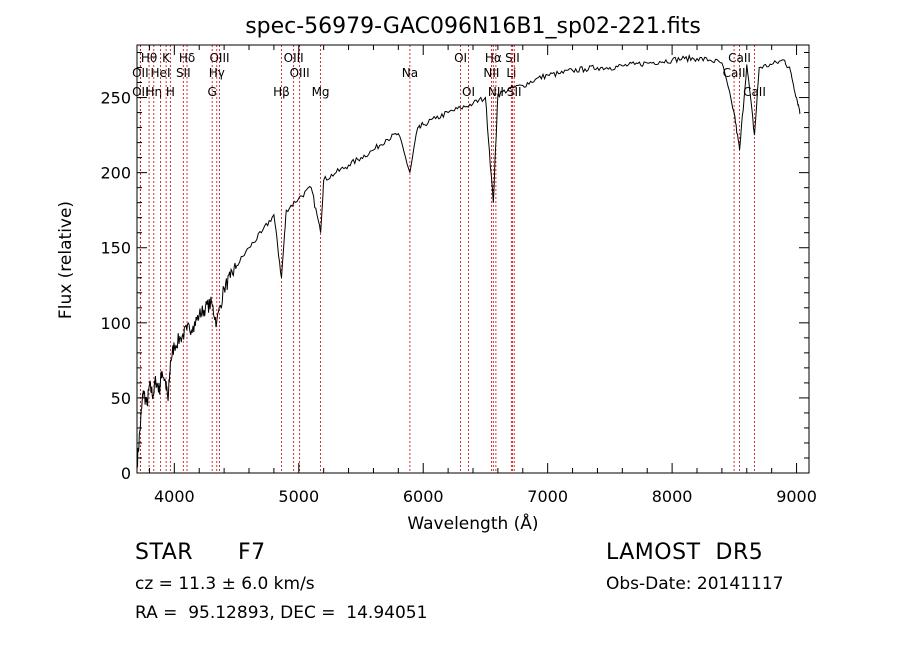  I want to click on y-tick-label: 50, so click(121, 398).